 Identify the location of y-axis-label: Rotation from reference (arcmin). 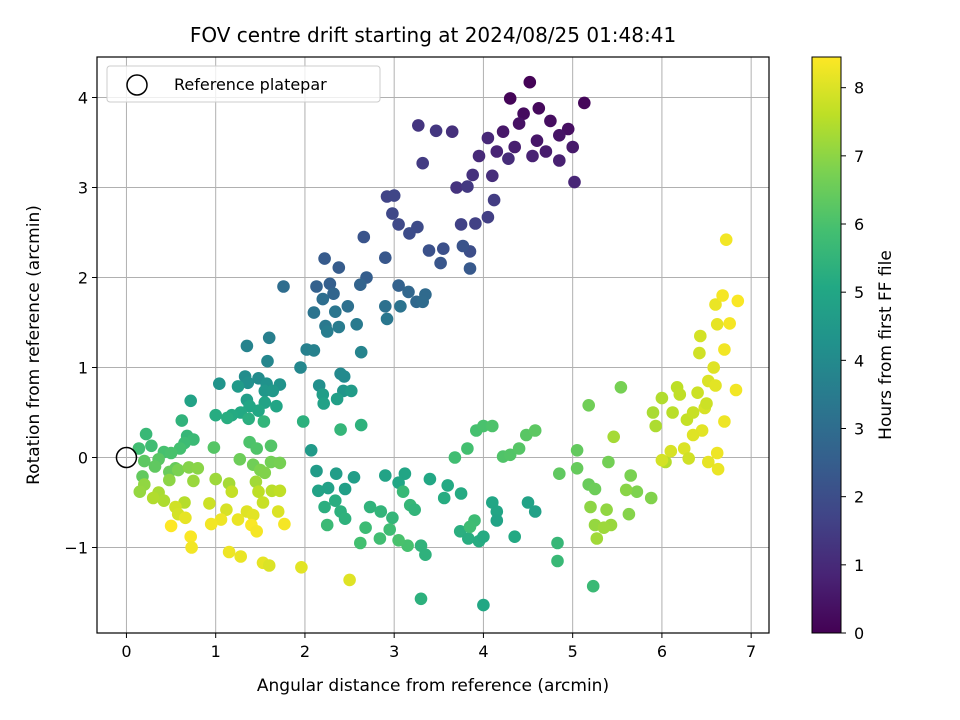
(34, 345).